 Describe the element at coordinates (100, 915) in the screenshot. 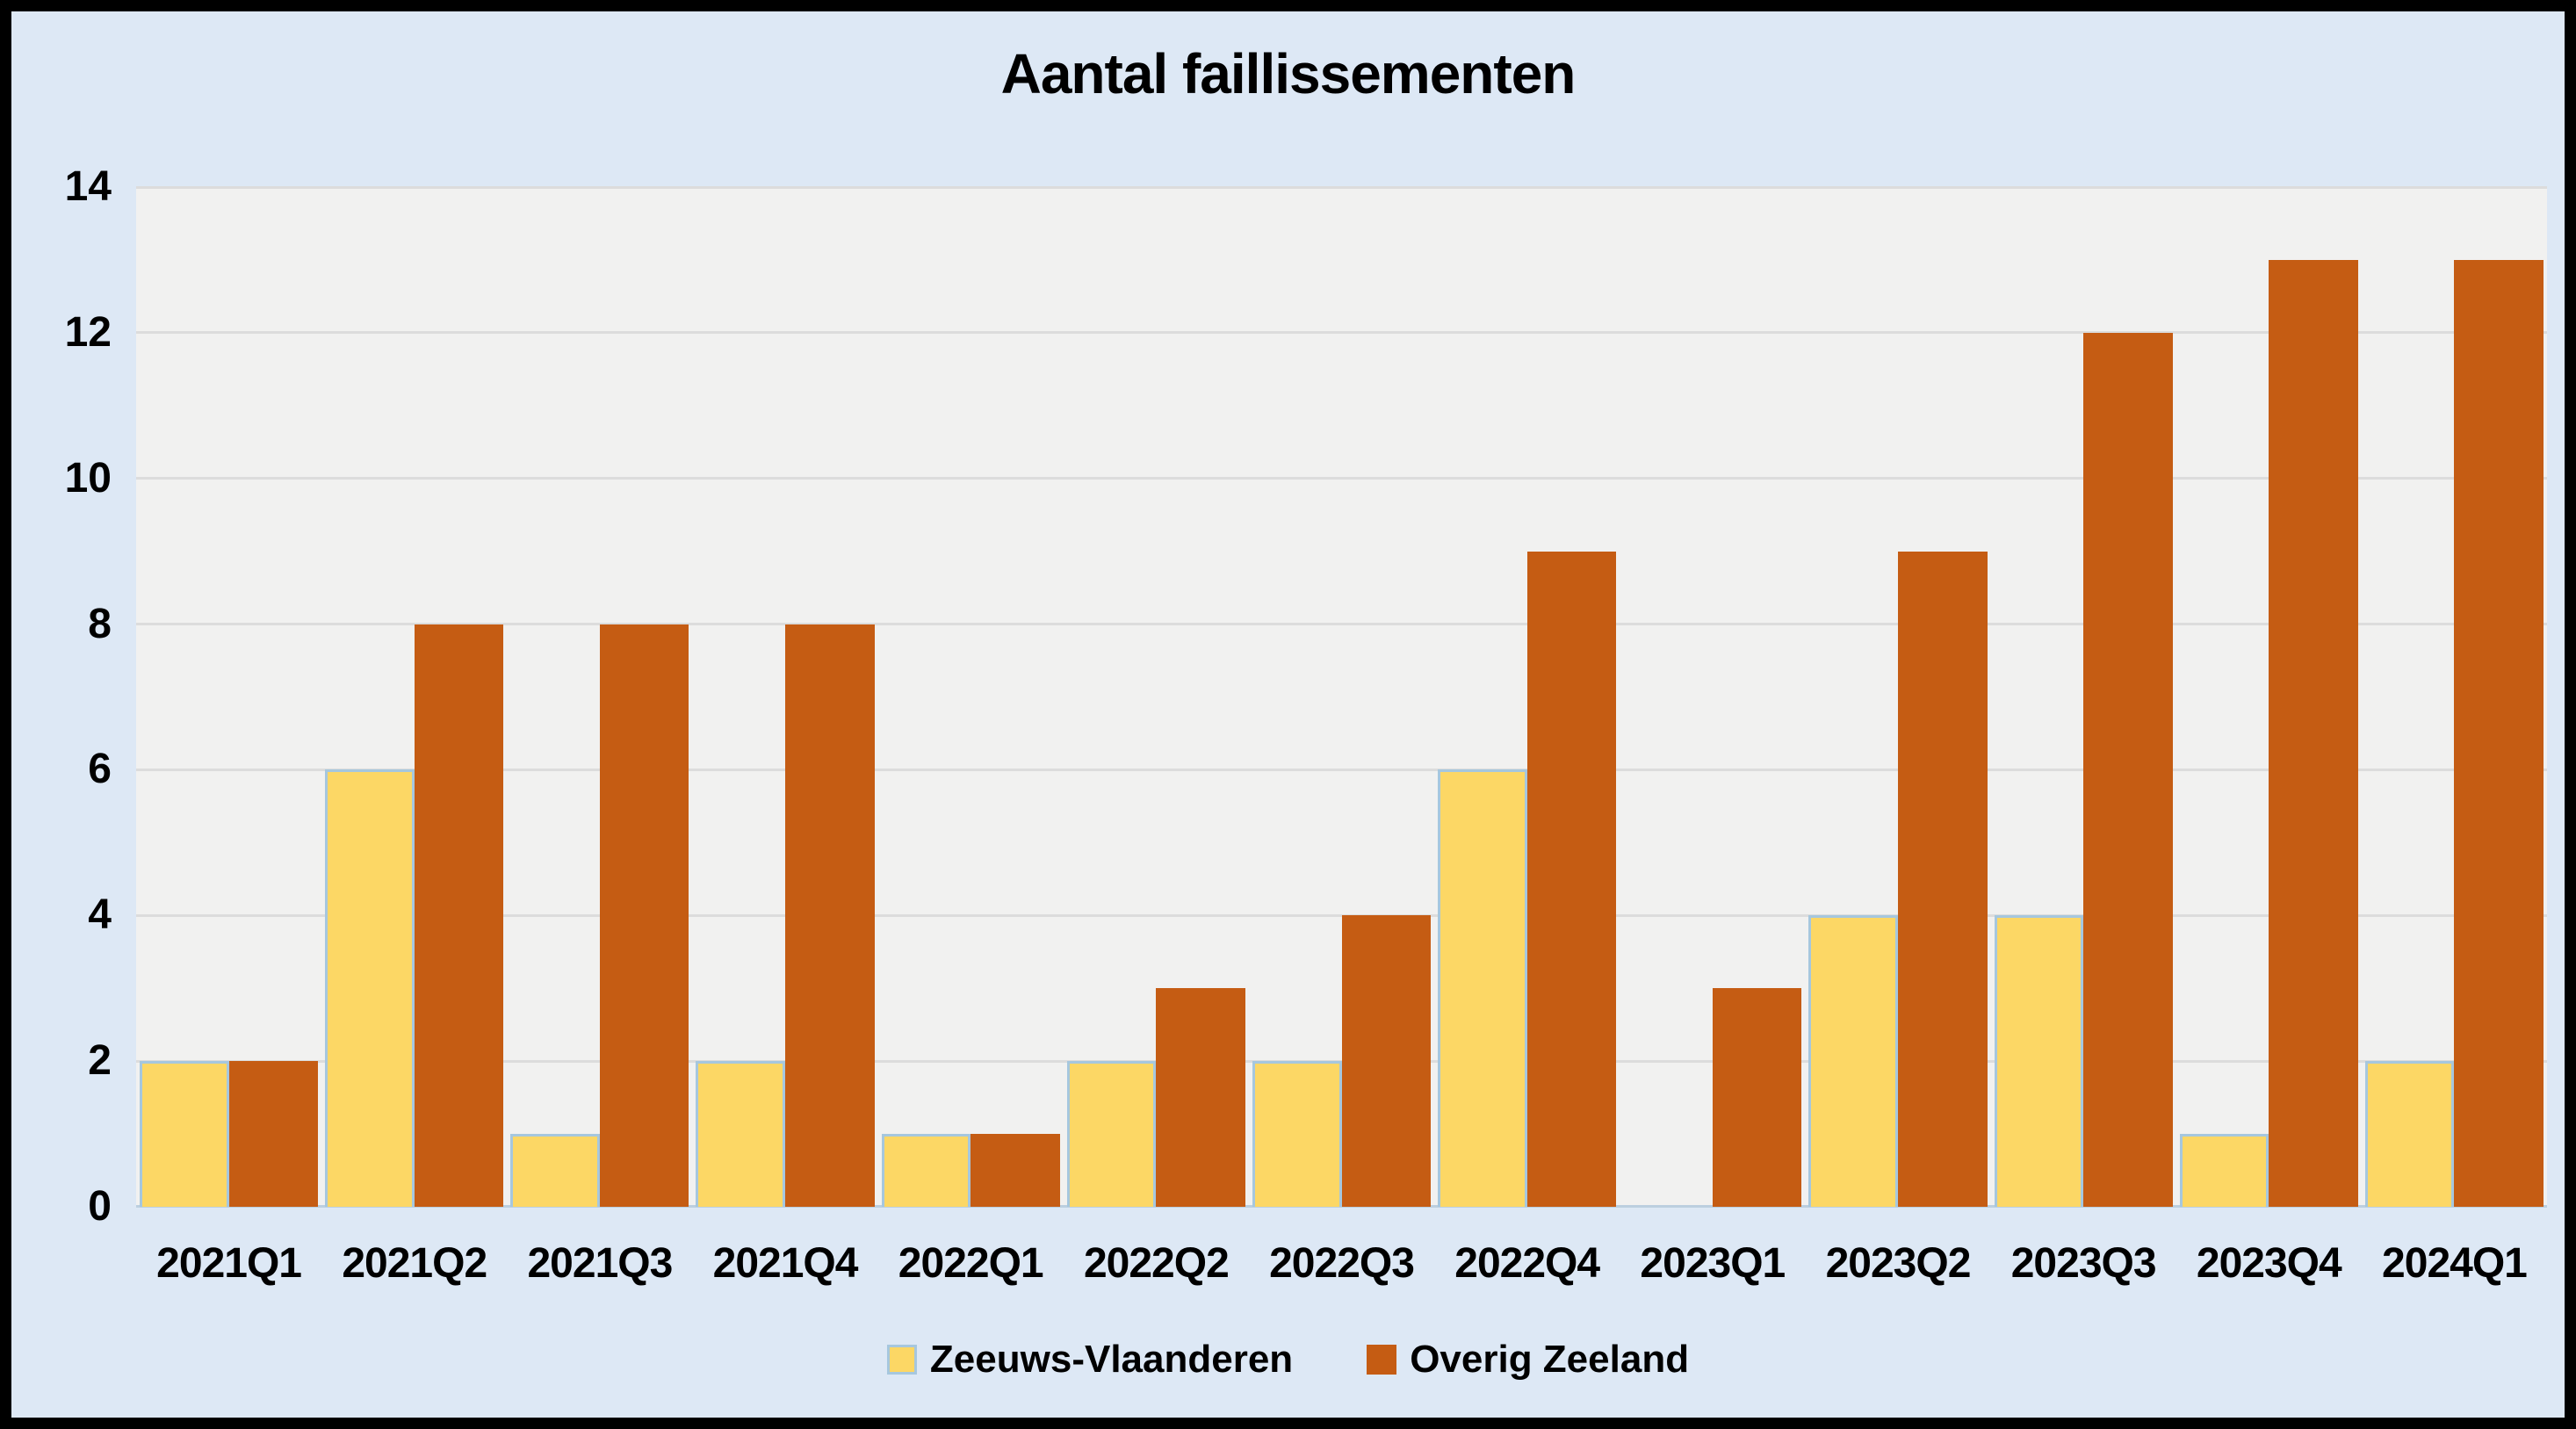

I see `y-tick-label: 4` at that location.